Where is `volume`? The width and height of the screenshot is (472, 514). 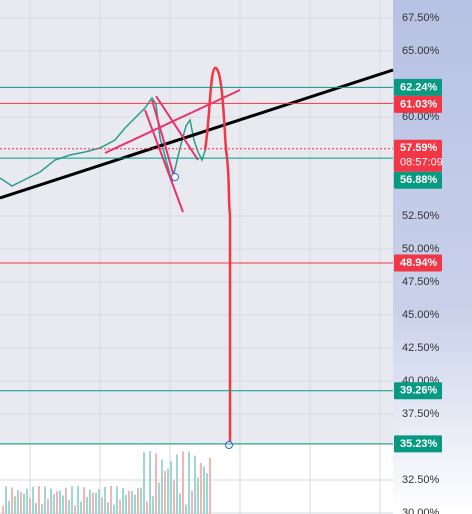
volume is located at coordinates (106, 482).